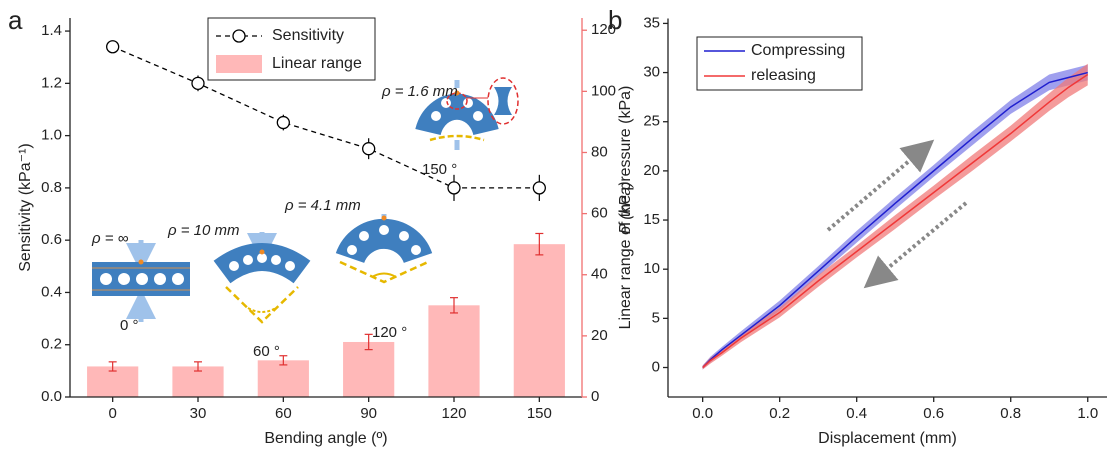 The width and height of the screenshot is (1116, 451). Describe the element at coordinates (599, 335) in the screenshot. I see `y2-tick-label: 20` at that location.